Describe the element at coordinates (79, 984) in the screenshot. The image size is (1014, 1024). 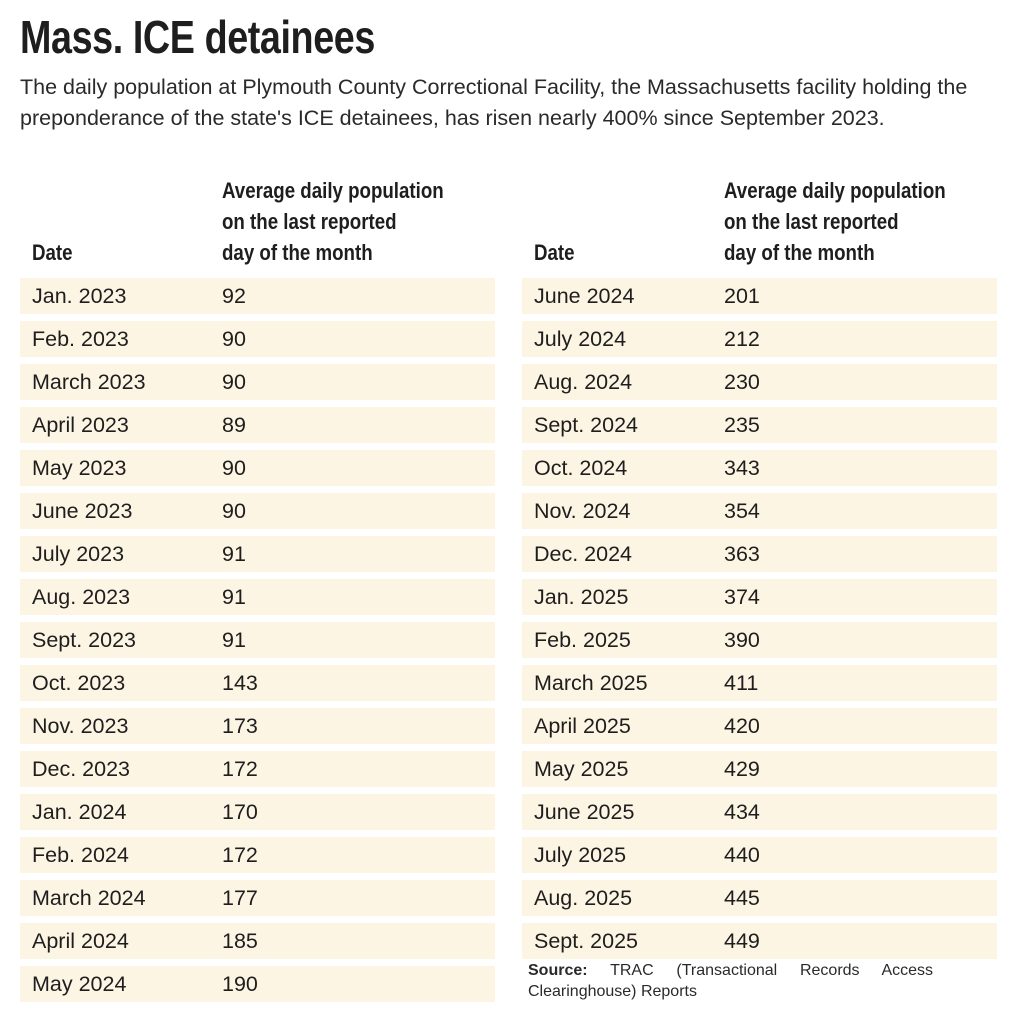
I see `date-cell: May 2024` at that location.